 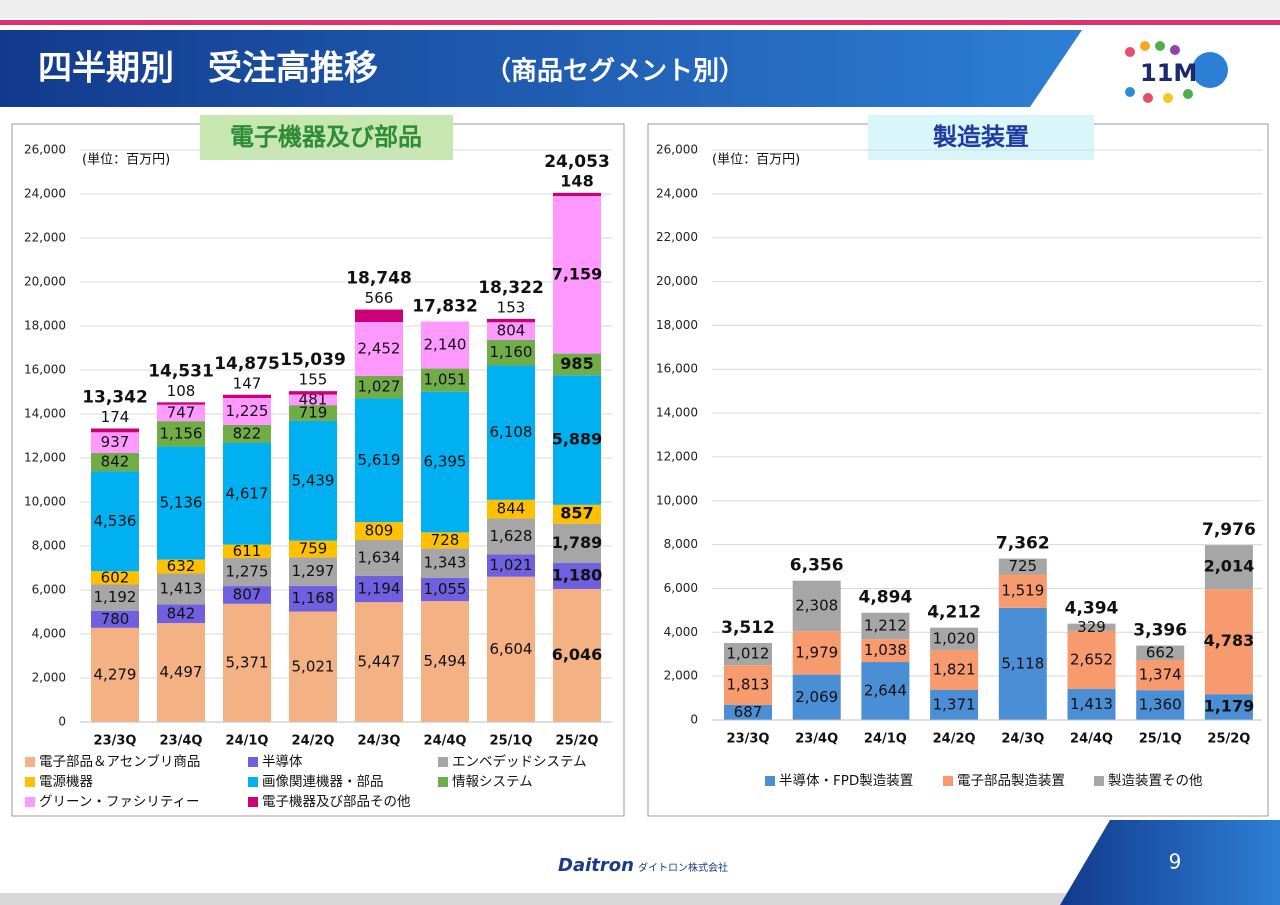 What do you see at coordinates (45, 238) in the screenshot?
I see `y-tick-label: 22,000` at bounding box center [45, 238].